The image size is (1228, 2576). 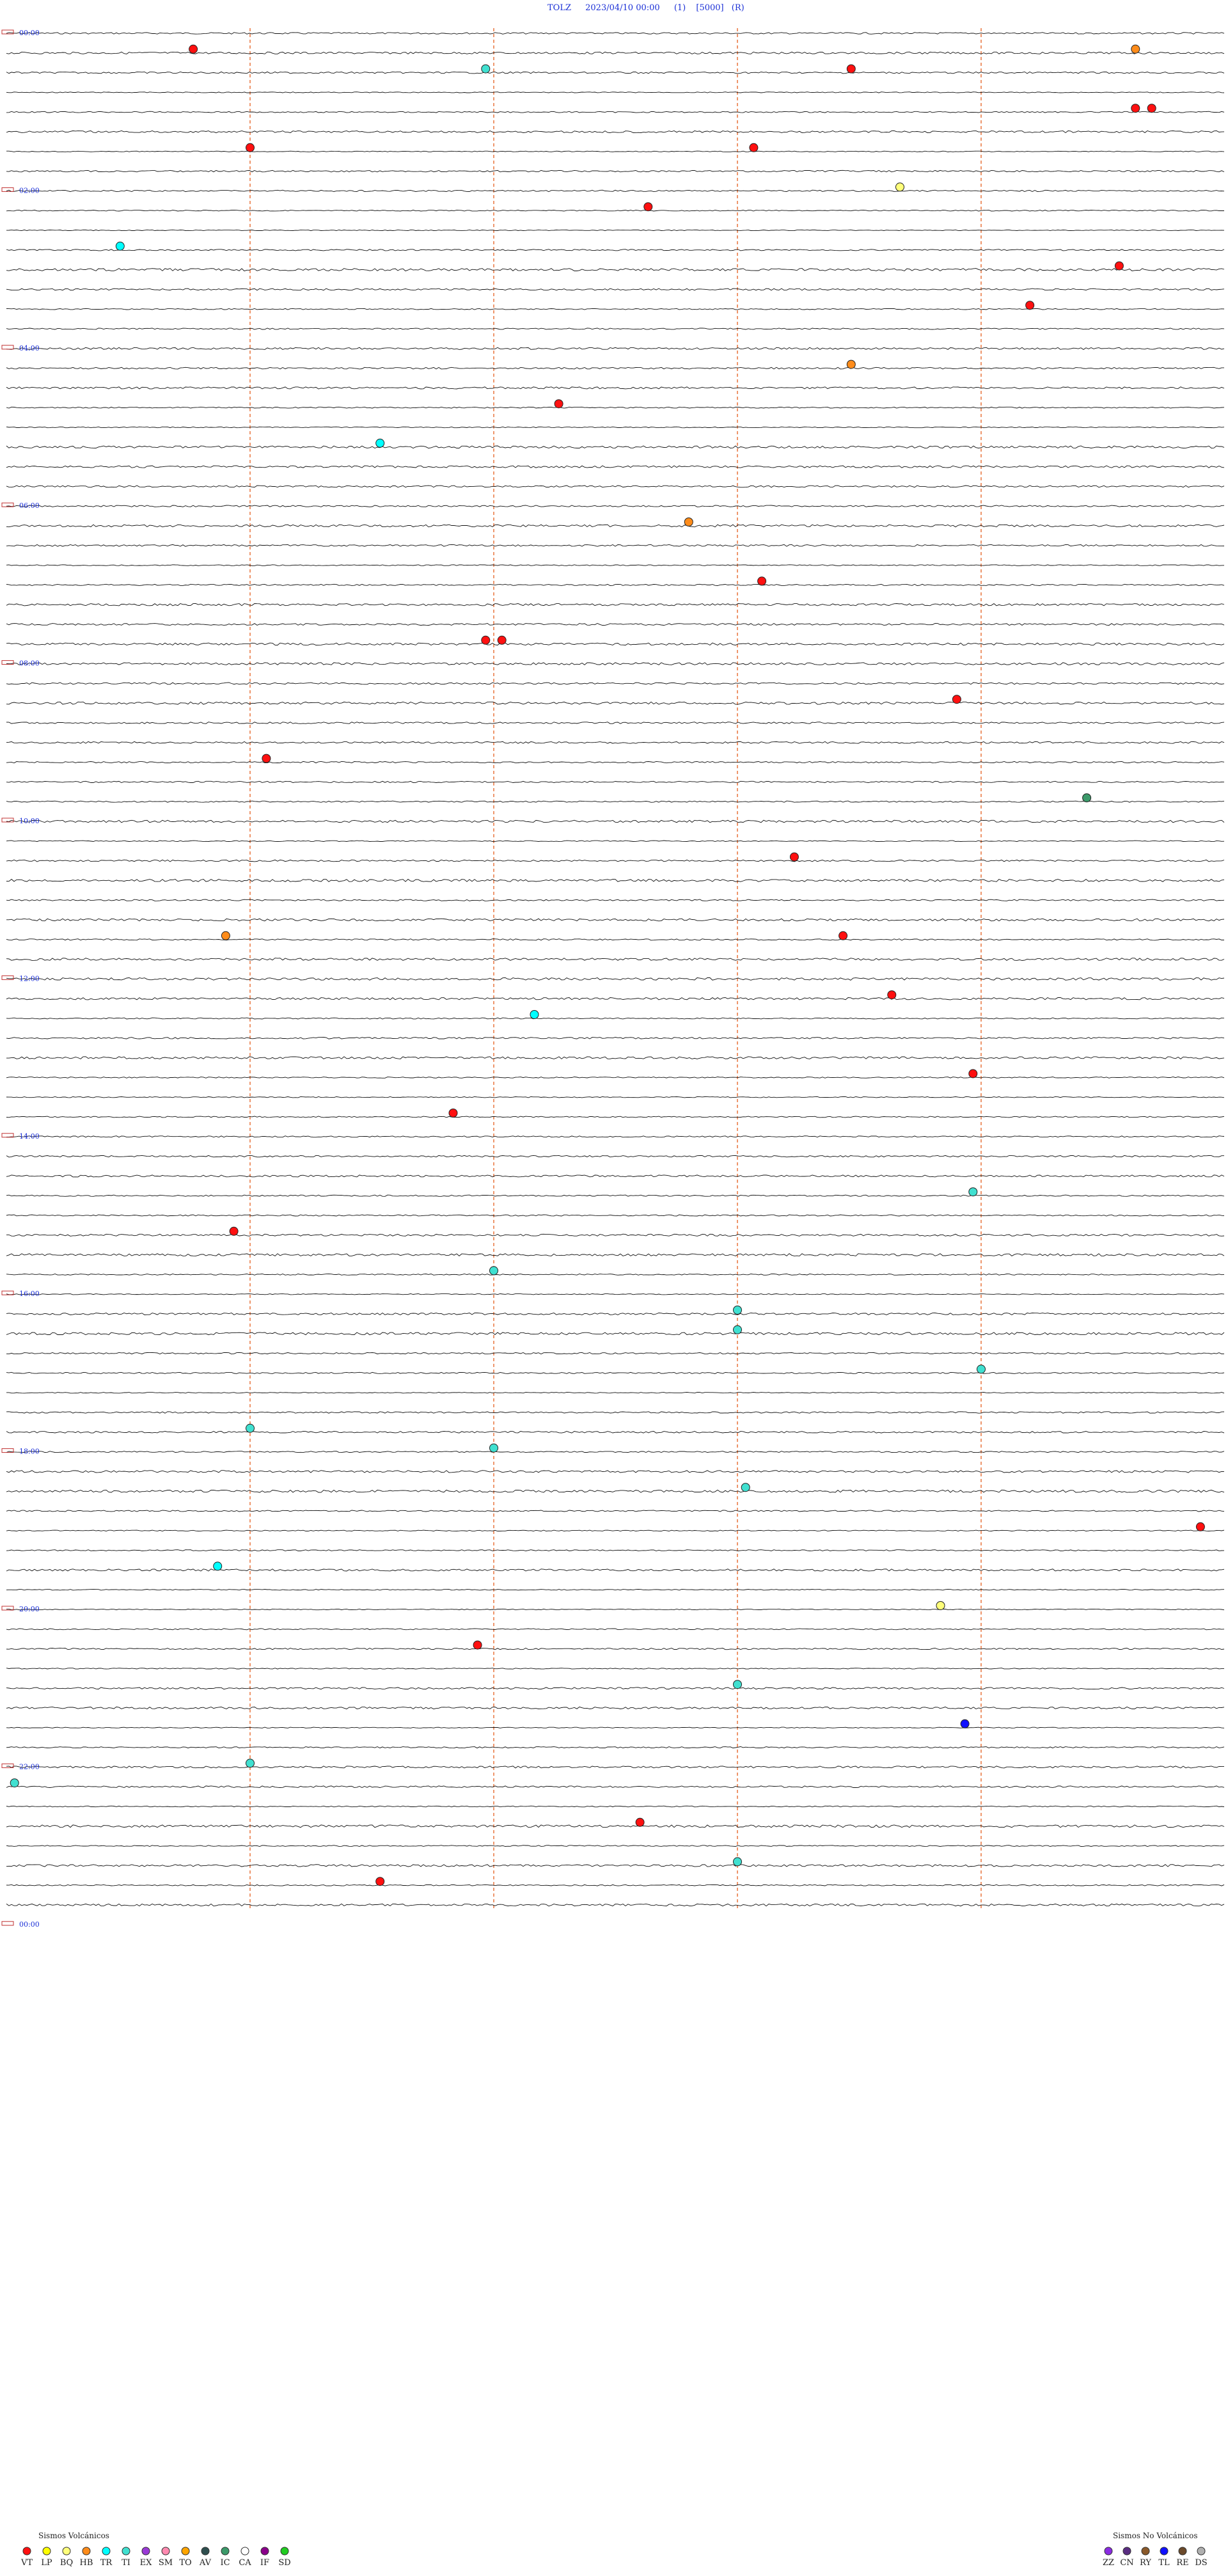 I want to click on legend-swatch-ex, so click(x=145, y=2551).